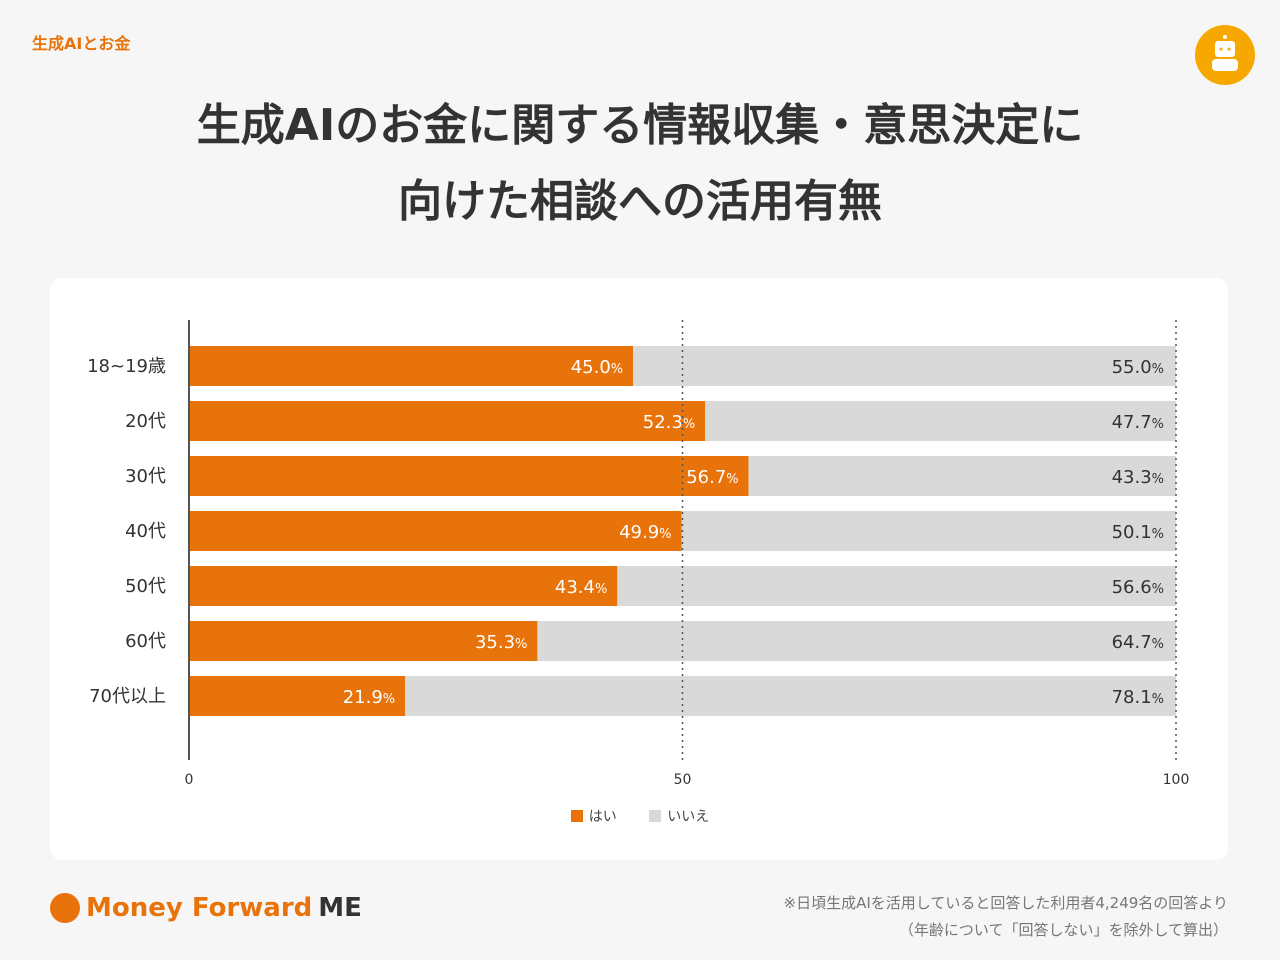  Describe the element at coordinates (127, 696) in the screenshot. I see `category-label: 70代以上` at that location.